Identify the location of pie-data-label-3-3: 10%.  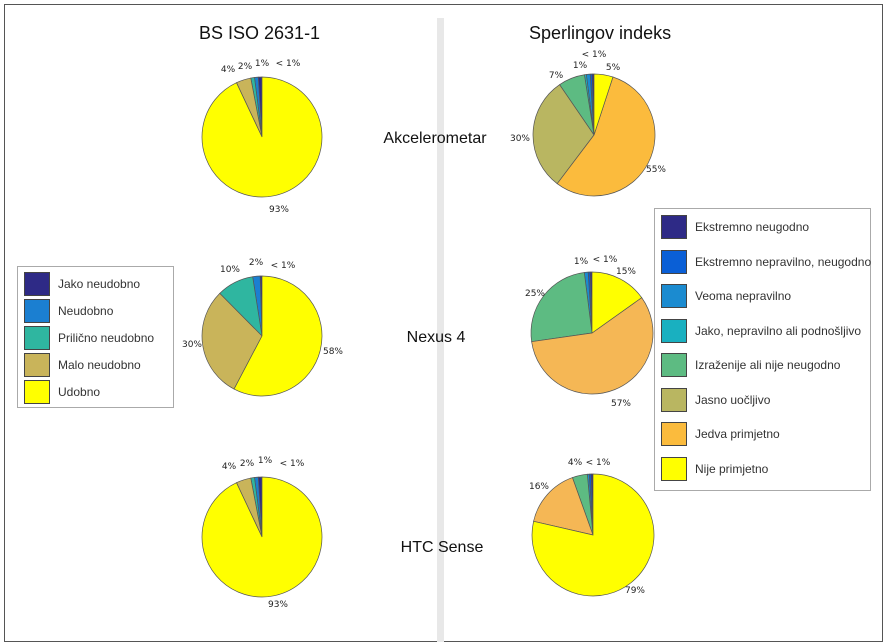
(230, 270).